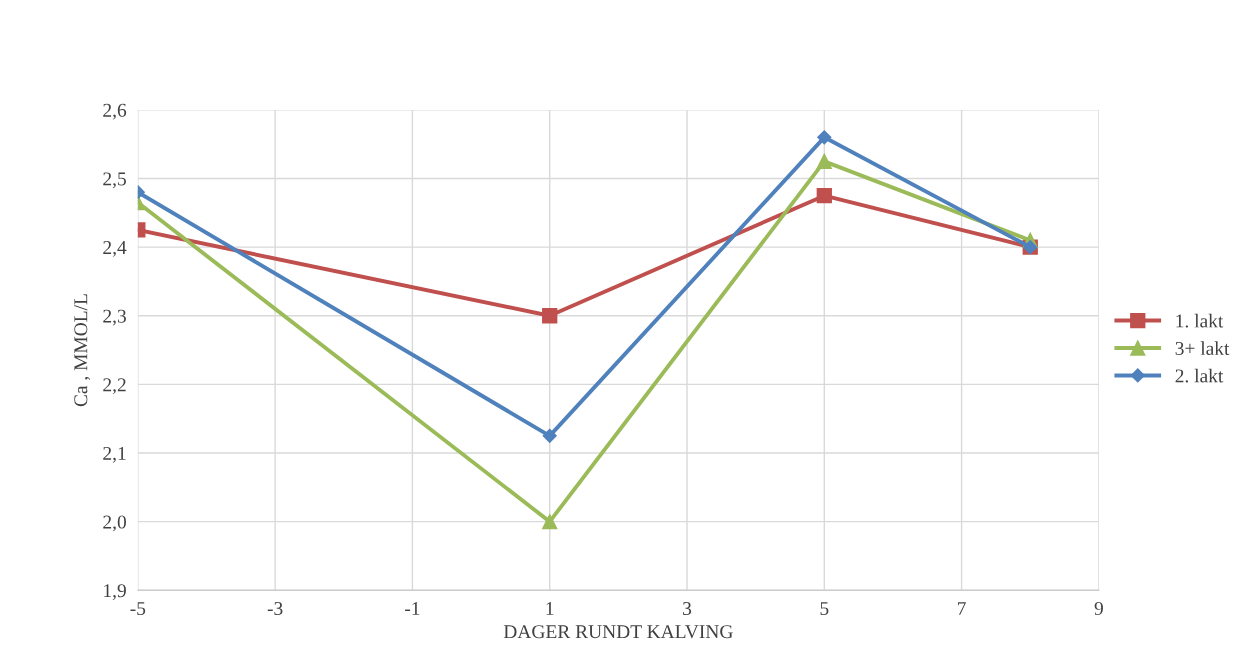 The height and width of the screenshot is (670, 1253). What do you see at coordinates (114, 454) in the screenshot?
I see `y-tick-label: 2,1` at bounding box center [114, 454].